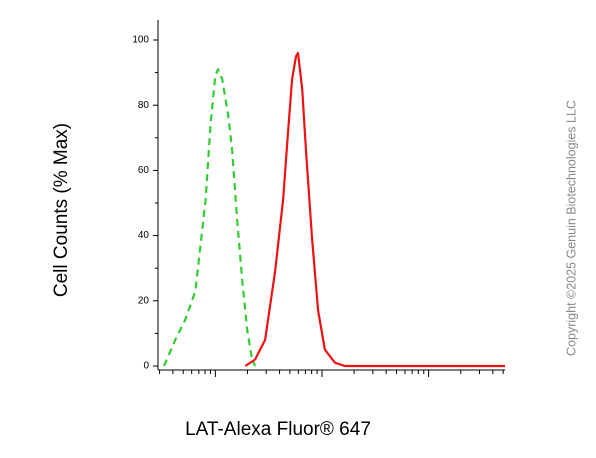 This screenshot has height=458, width=596. I want to click on y-tick-label: 20, so click(144, 300).